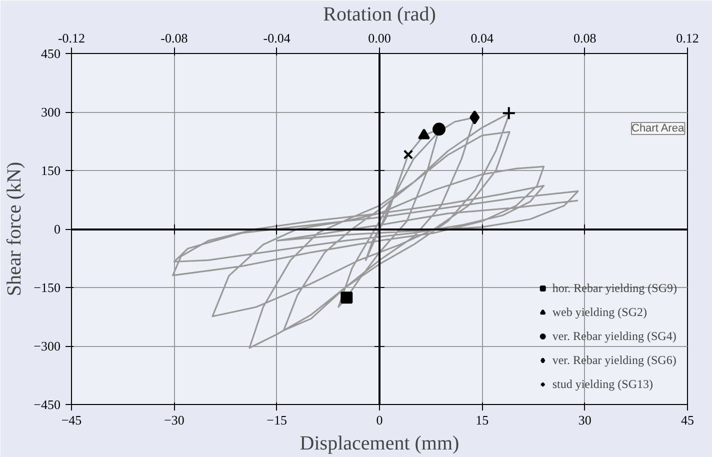  What do you see at coordinates (47, 404) in the screenshot?
I see `y-tick-label: −450` at bounding box center [47, 404].